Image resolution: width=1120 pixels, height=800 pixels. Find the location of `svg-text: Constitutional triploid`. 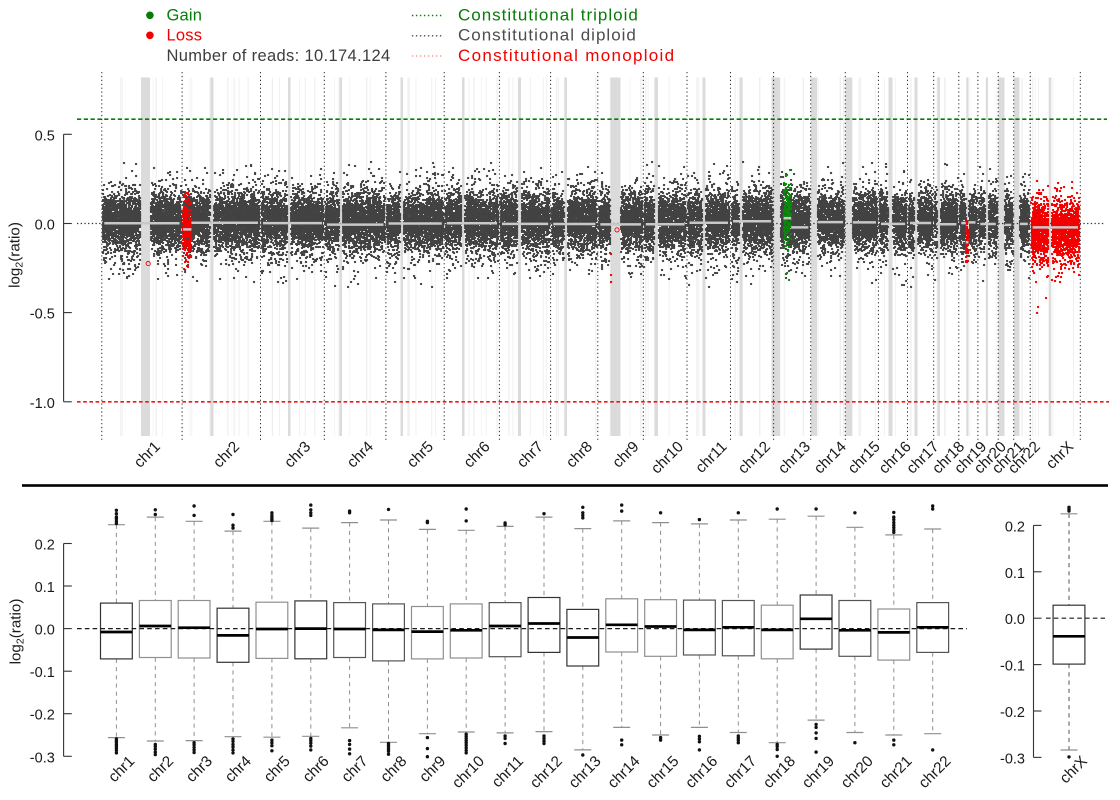

svg-text: Constitutional triploid is located at coordinates (548, 14).